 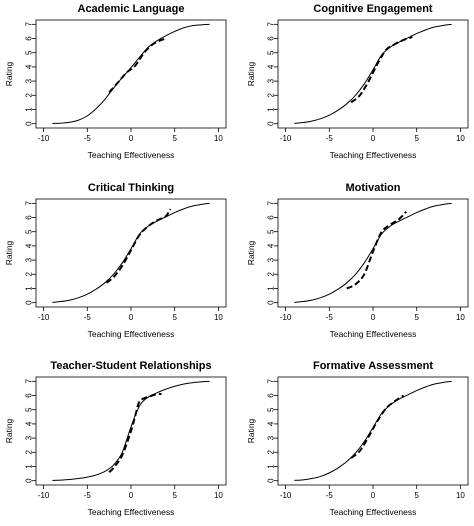 What do you see at coordinates (130, 366) in the screenshot?
I see `chart-title: Teacher-Student Relationships` at bounding box center [130, 366].